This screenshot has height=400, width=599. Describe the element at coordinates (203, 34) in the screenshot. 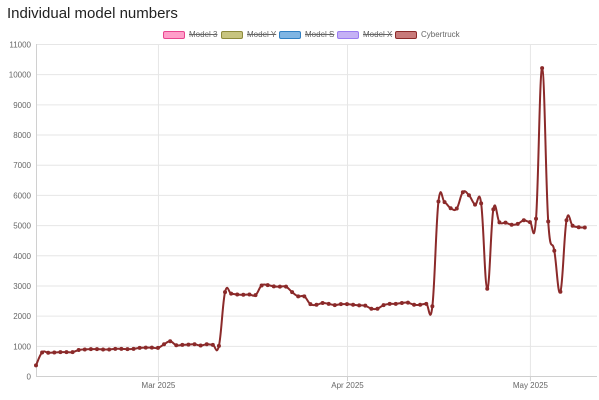

I see `legend-label: Model 3` at that location.